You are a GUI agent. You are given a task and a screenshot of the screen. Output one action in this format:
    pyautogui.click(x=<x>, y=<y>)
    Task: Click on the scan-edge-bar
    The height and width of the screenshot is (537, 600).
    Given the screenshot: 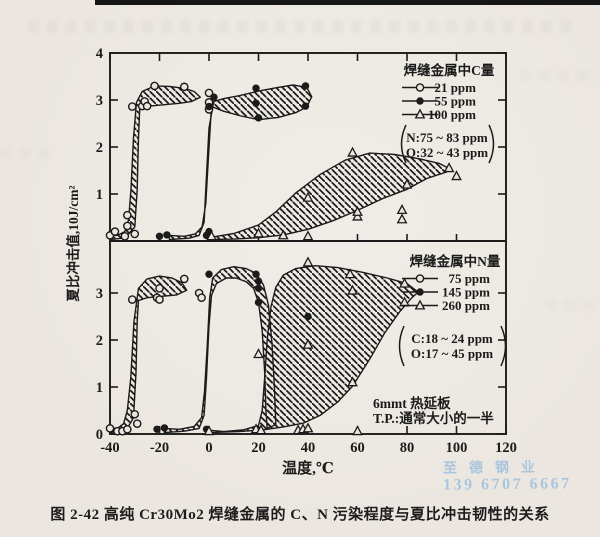 What is the action you would take?
    pyautogui.click(x=347, y=2)
    